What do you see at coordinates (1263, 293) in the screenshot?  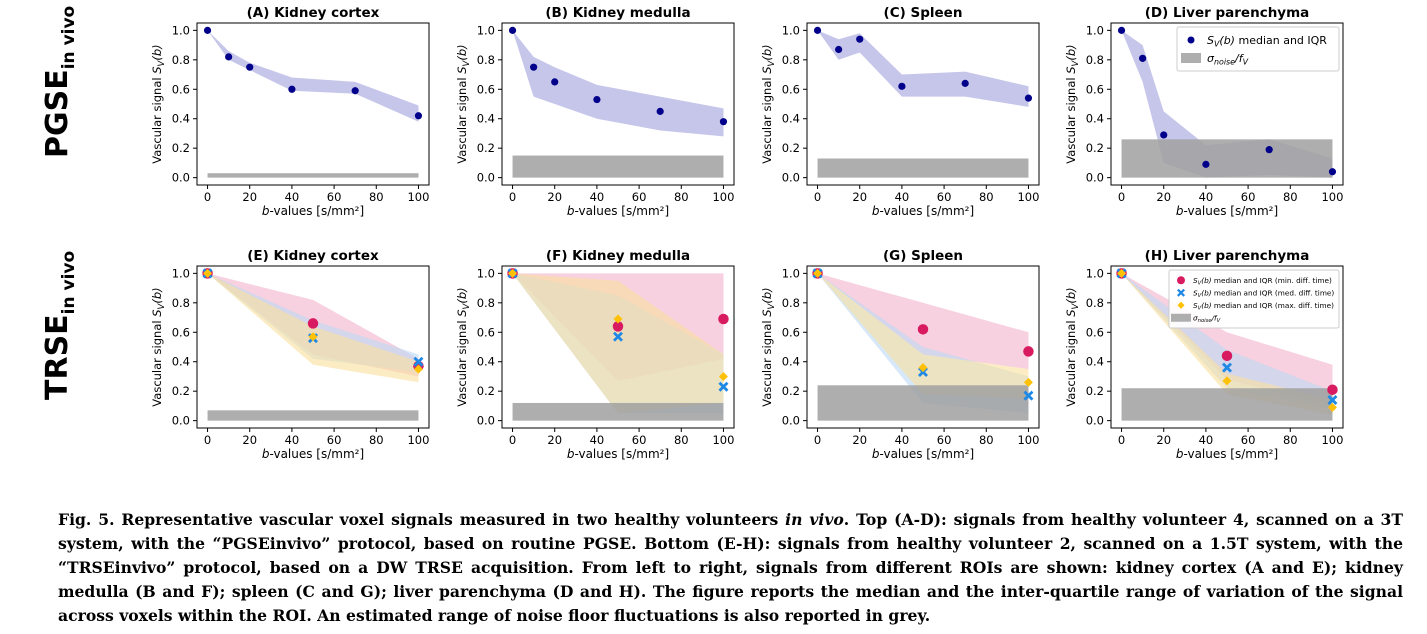 I see `legend-entry-label: SV(b) median and IQR (med. diff. time)` at bounding box center [1263, 293].